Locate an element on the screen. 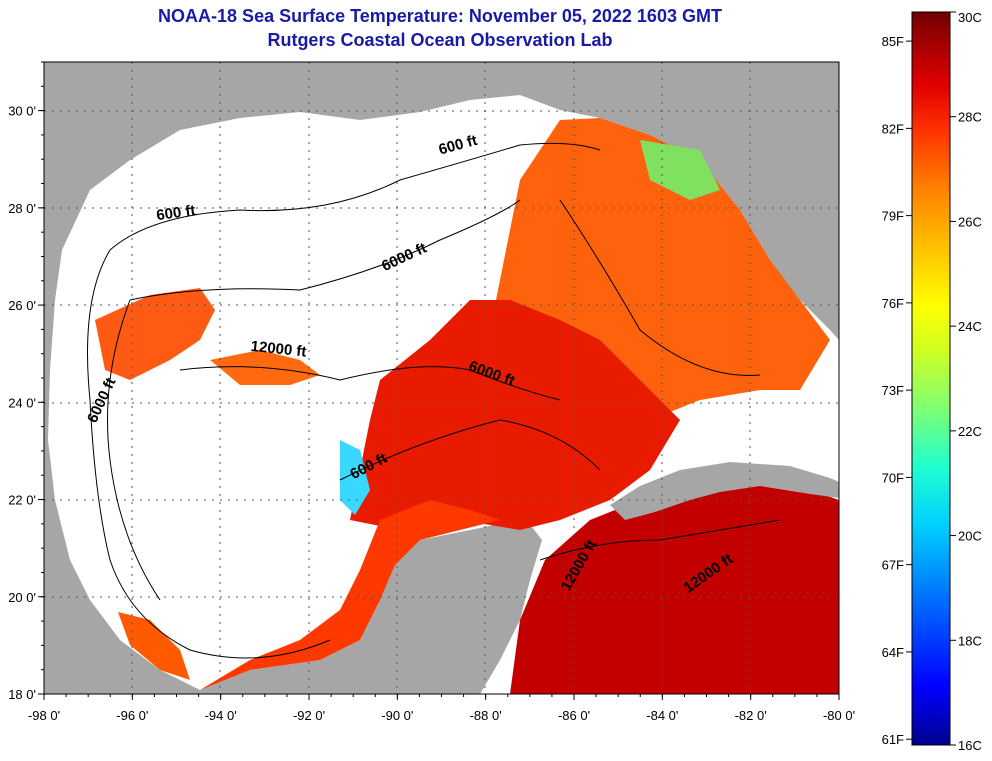 This screenshot has width=992, height=761. lon-tick-label: -80 0' is located at coordinates (839, 715).